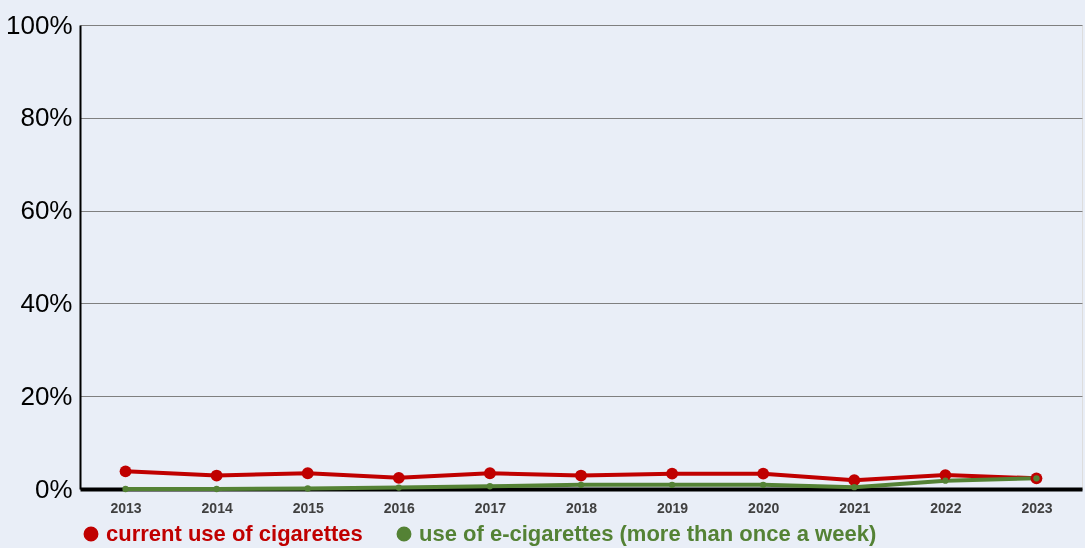 The width and height of the screenshot is (1091, 556). Describe the element at coordinates (399, 507) in the screenshot. I see `x-tick-label: 2016` at that location.